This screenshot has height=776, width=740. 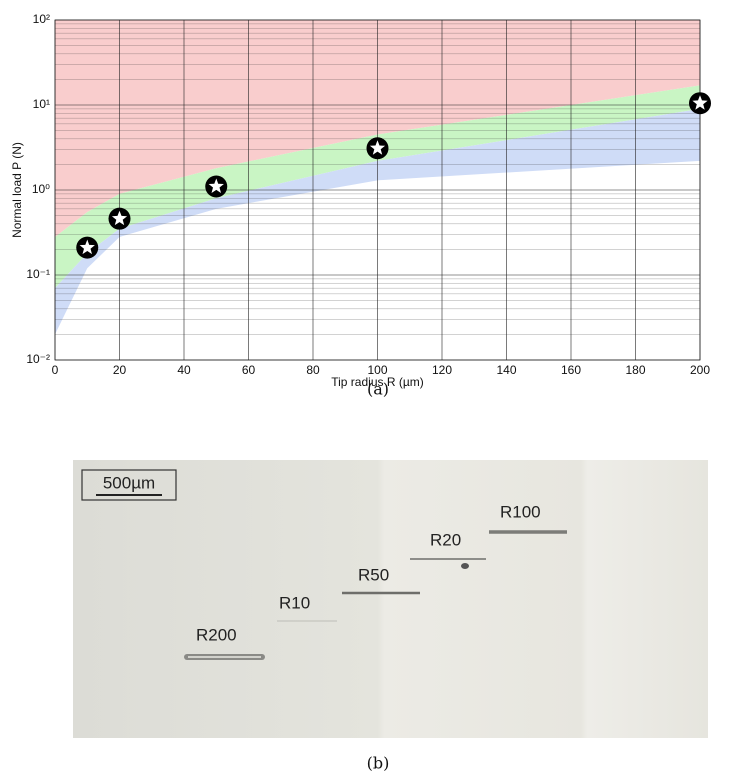 What do you see at coordinates (120, 370) in the screenshot?
I see `x-tick-label: 20` at bounding box center [120, 370].